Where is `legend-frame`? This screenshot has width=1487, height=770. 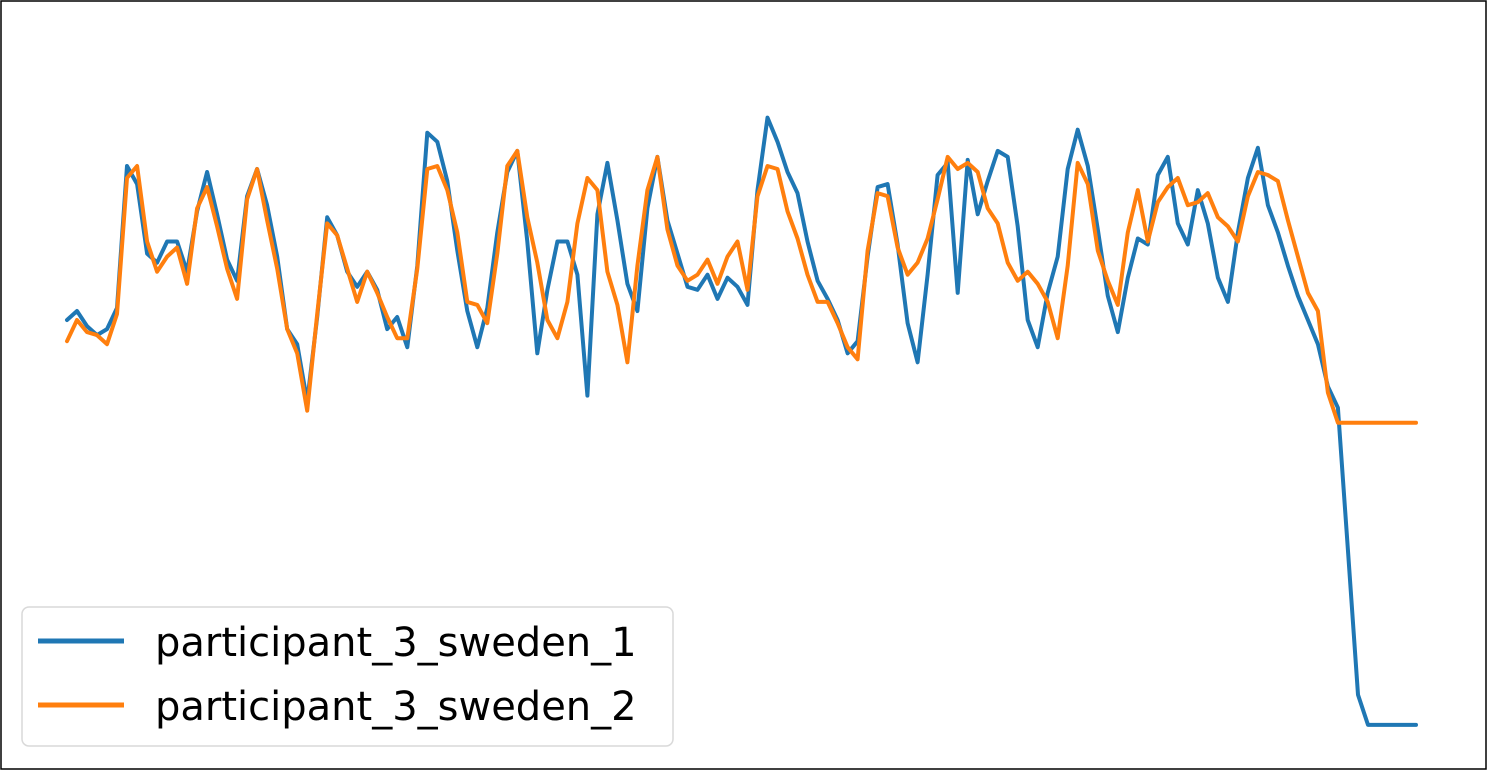 legend-frame is located at coordinates (347, 676).